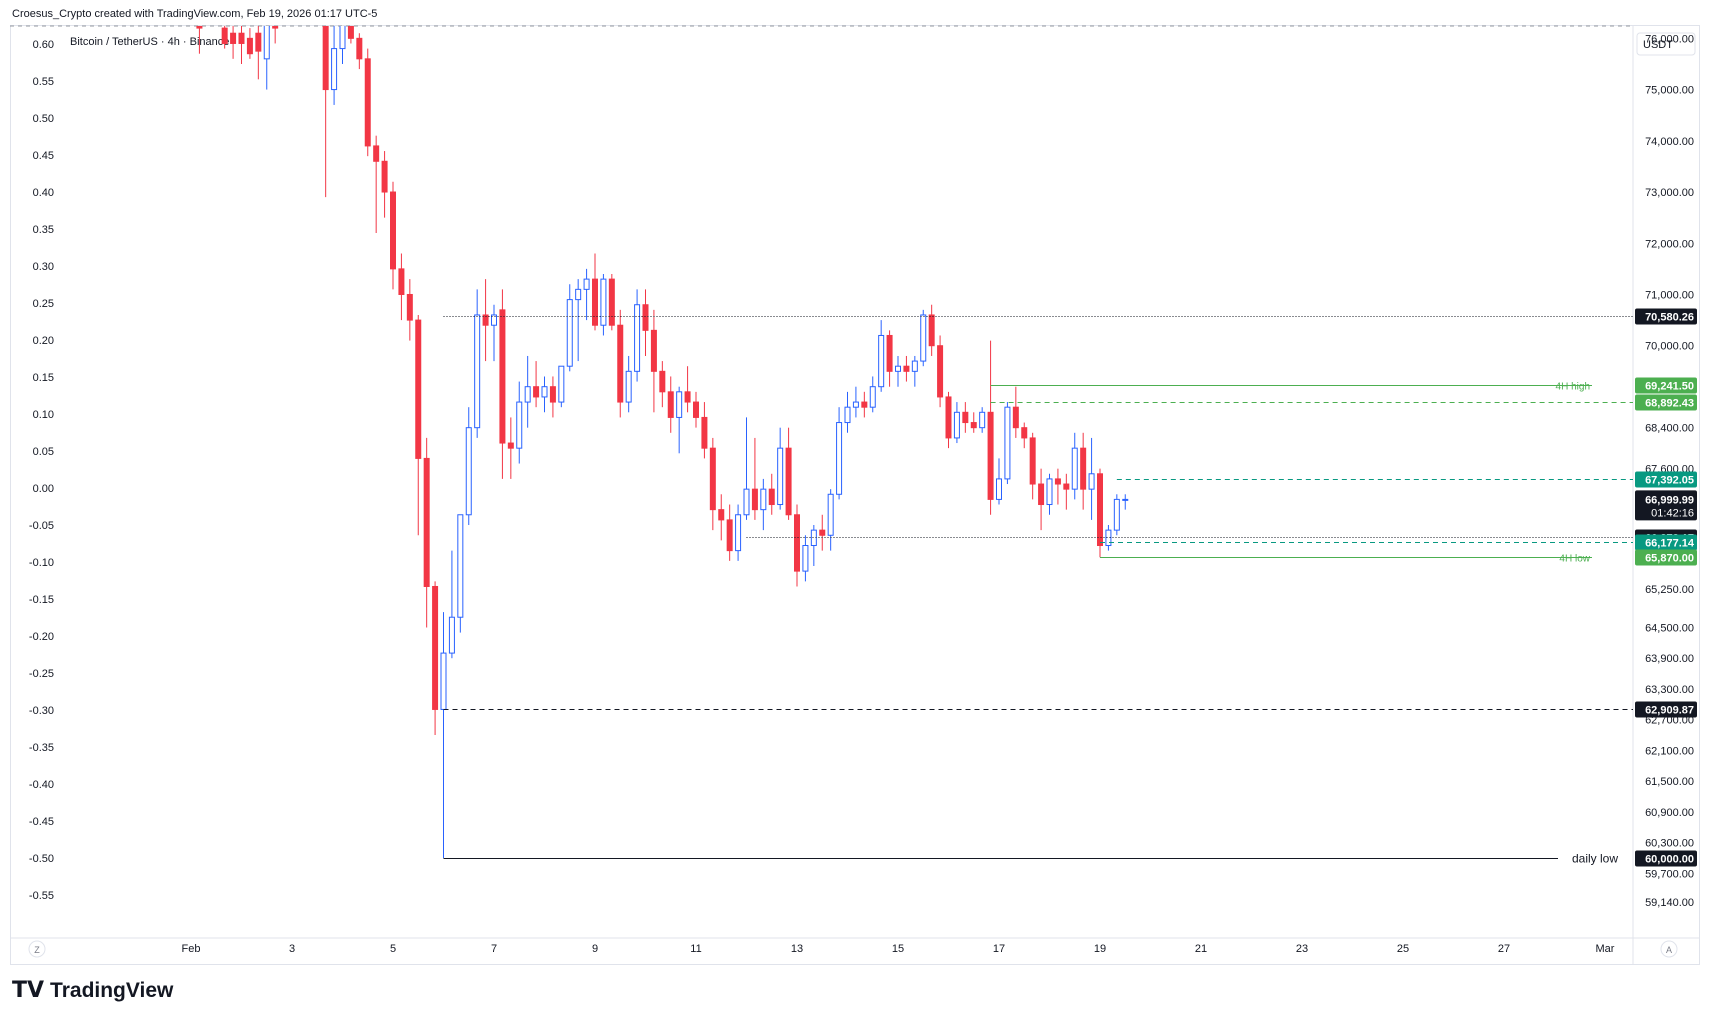 The height and width of the screenshot is (1021, 1711). What do you see at coordinates (1658, 45) in the screenshot?
I see `currency-label: USDT` at bounding box center [1658, 45].